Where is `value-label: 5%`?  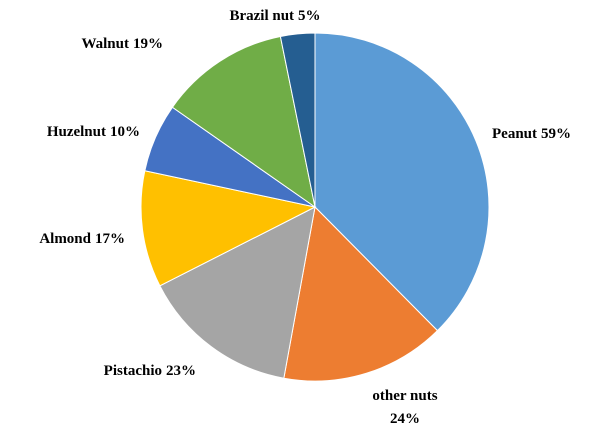
value-label: 5% is located at coordinates (309, 16).